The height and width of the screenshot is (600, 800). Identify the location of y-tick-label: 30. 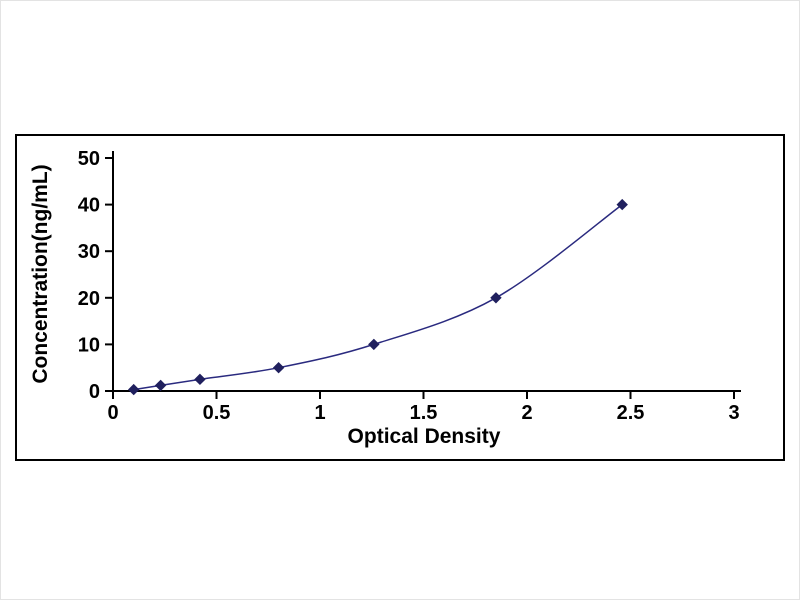
(89, 252).